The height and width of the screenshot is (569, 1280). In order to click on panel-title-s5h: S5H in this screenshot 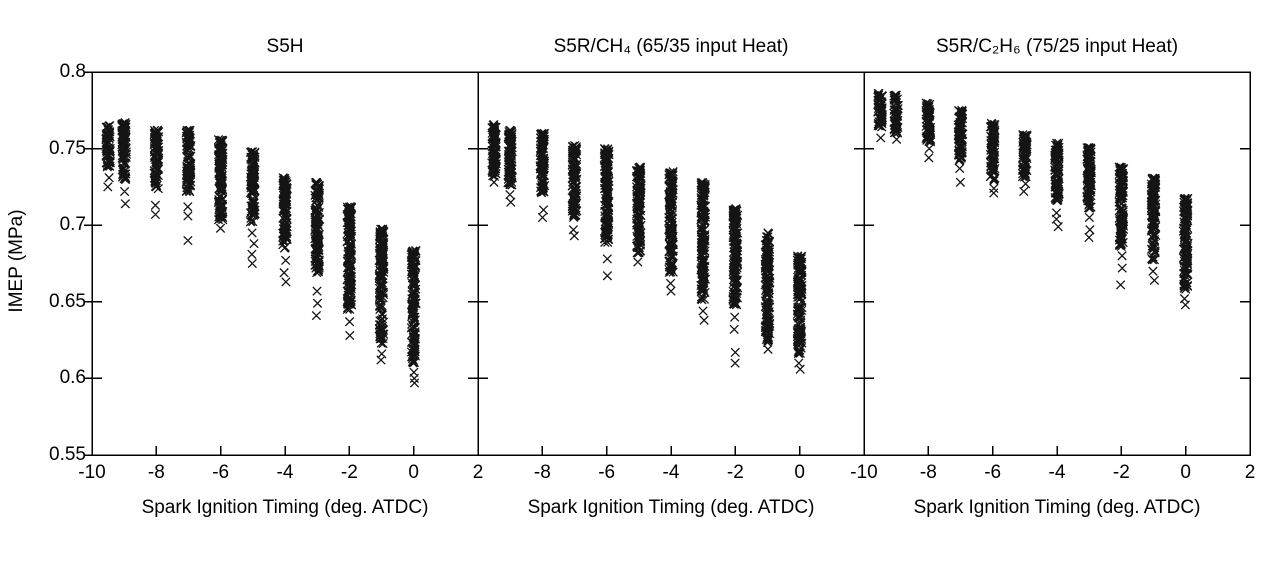, I will do `click(285, 46)`.